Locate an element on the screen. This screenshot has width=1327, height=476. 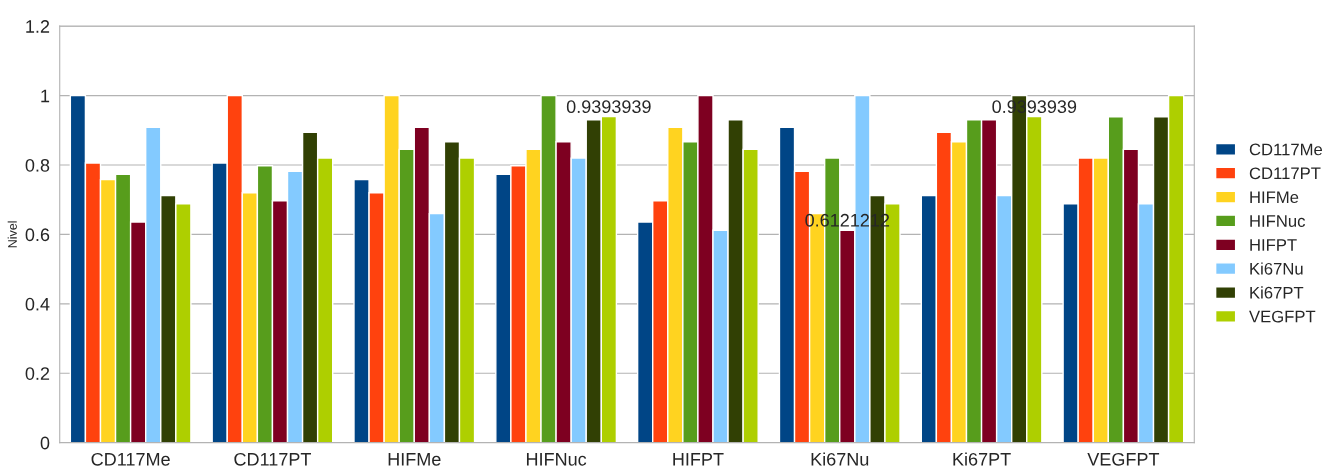
x-tick-label: Ki67Nu is located at coordinates (840, 459).